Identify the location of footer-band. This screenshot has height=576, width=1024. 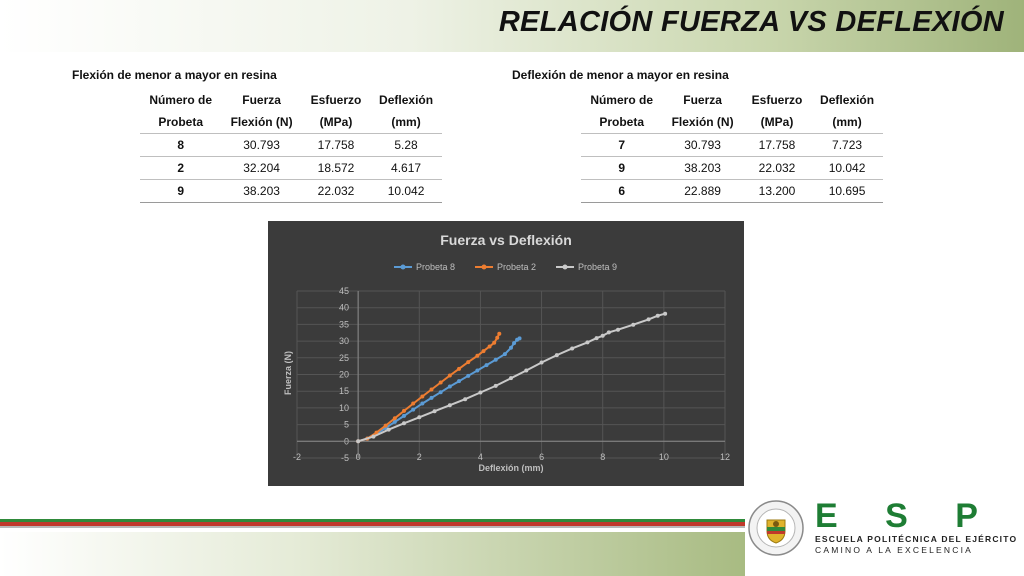
(372, 554).